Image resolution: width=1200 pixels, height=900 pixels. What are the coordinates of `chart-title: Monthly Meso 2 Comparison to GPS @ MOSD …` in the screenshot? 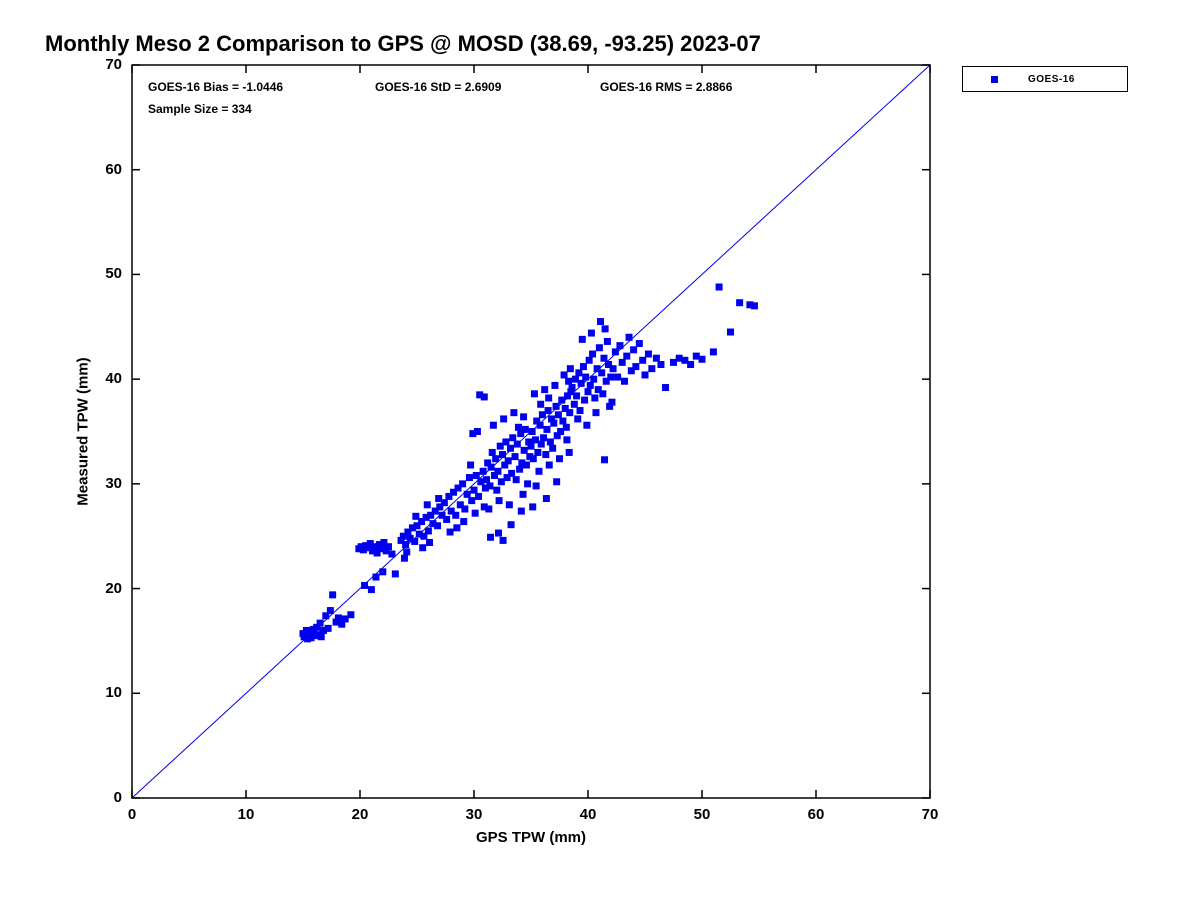 It's located at (403, 43).